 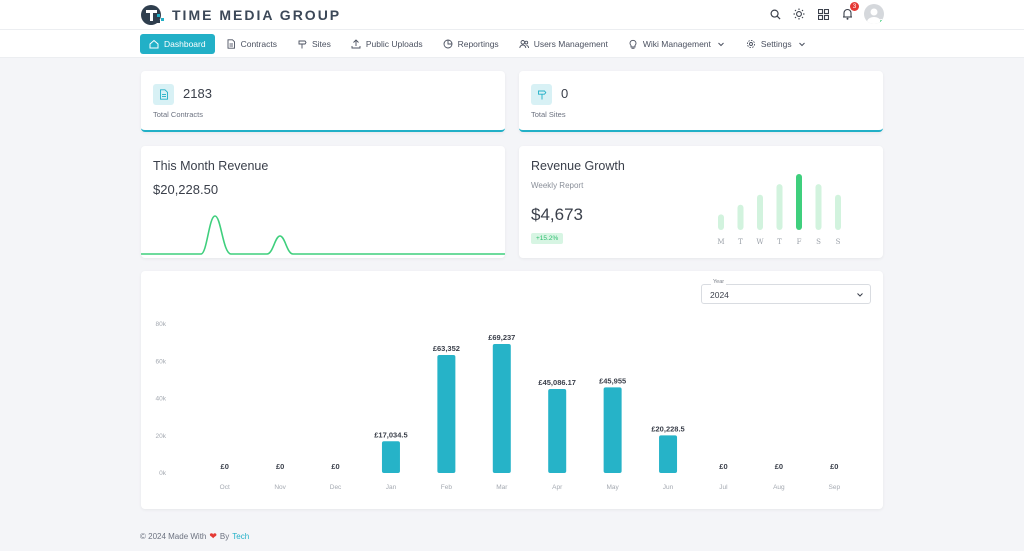 What do you see at coordinates (750, 43) in the screenshot?
I see `gear-icon` at bounding box center [750, 43].